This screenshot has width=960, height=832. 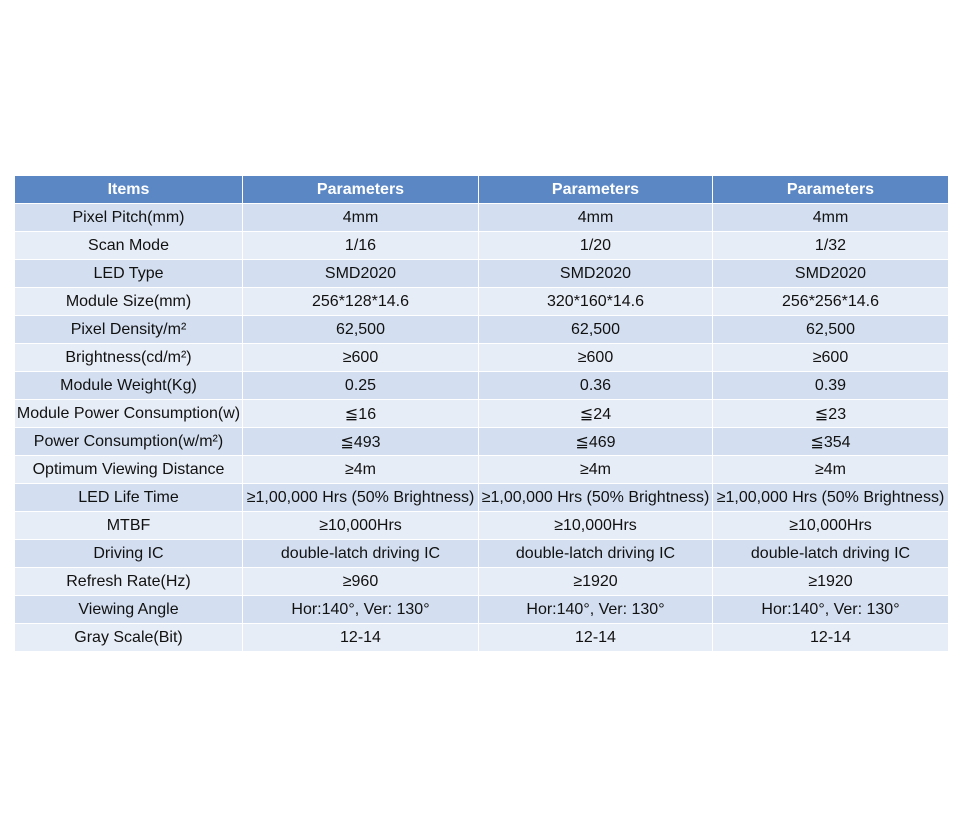 I want to click on parameter-cell: ≦493, so click(x=360, y=441).